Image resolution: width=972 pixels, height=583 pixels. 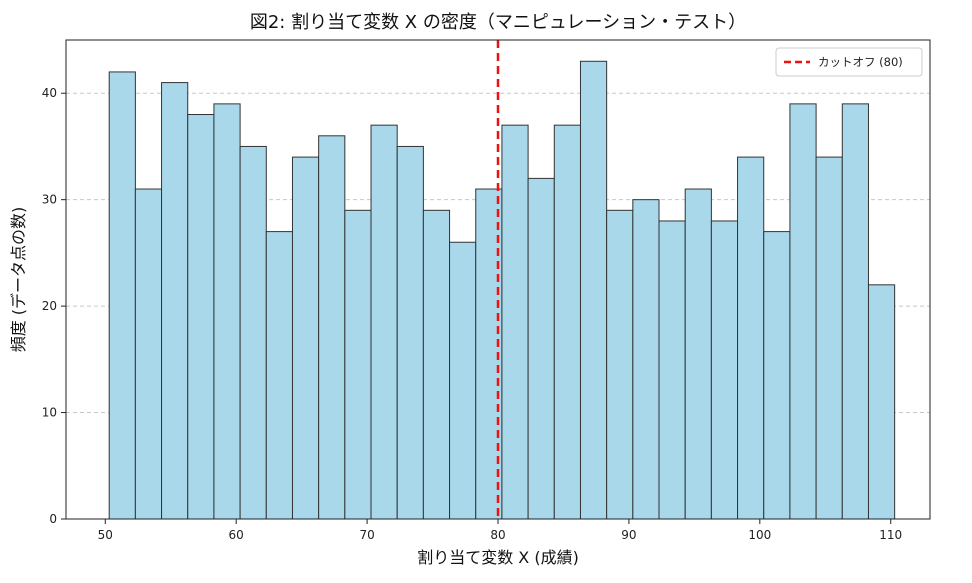 I want to click on x-tick-label-100: 100, so click(x=759, y=535).